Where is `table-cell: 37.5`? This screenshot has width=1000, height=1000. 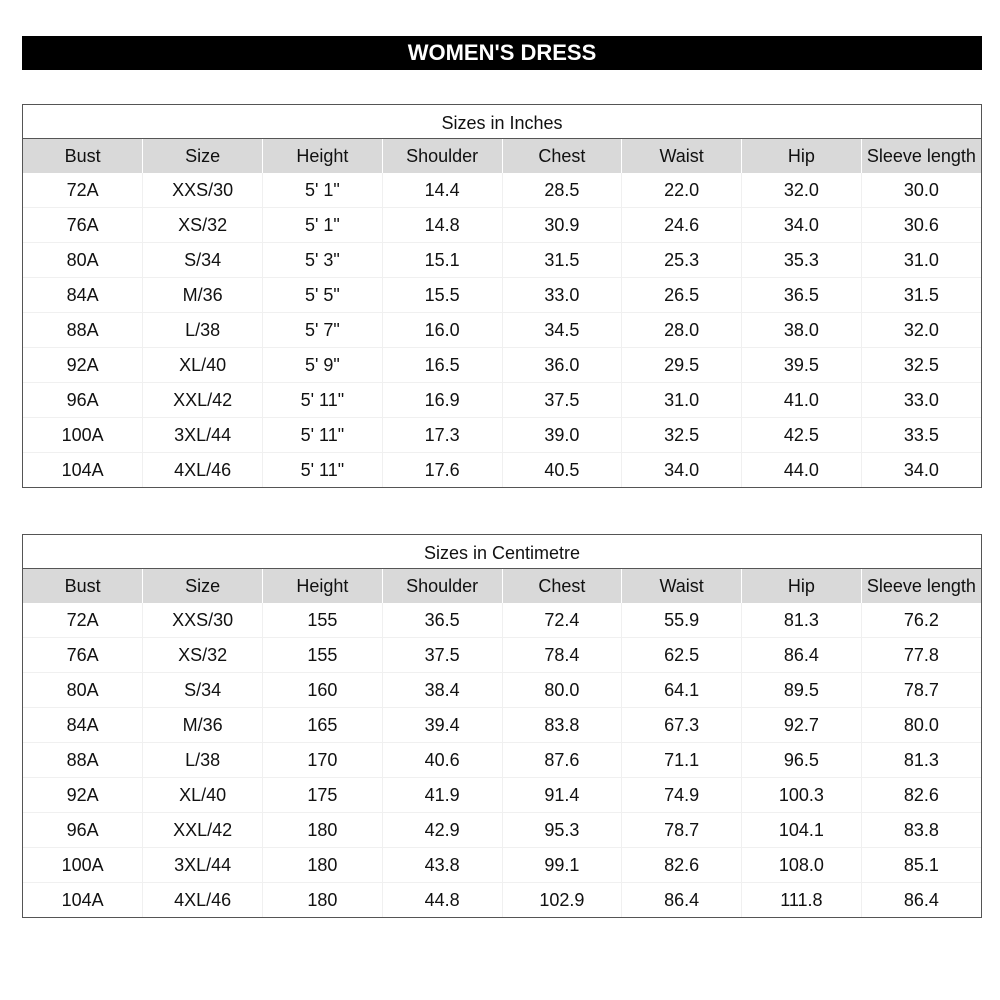 table-cell: 37.5 is located at coordinates (442, 655).